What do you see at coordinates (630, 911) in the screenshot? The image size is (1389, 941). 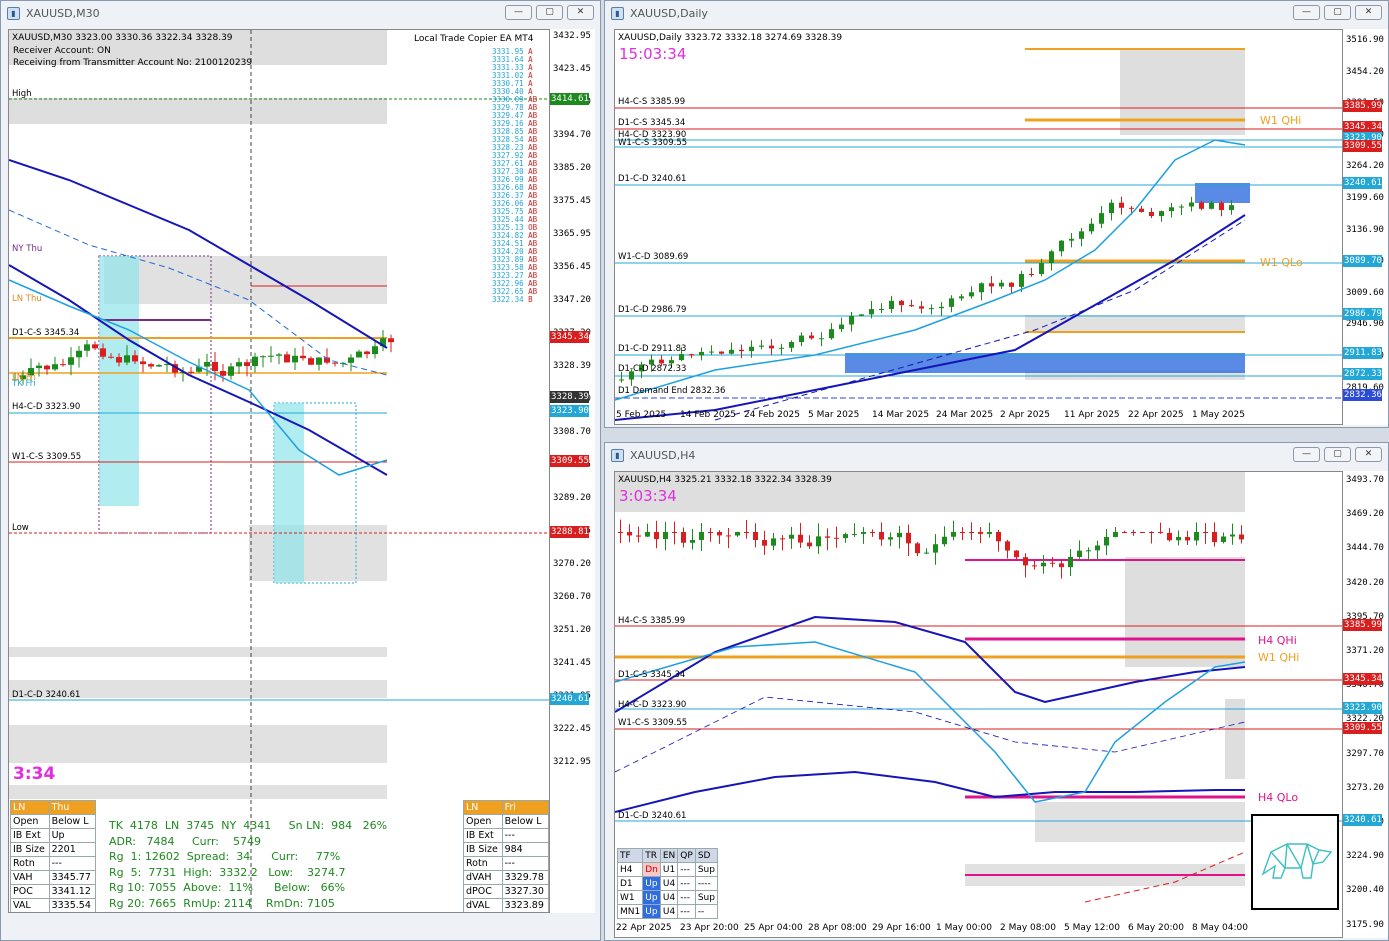 I see `table-cell: MN1` at bounding box center [630, 911].